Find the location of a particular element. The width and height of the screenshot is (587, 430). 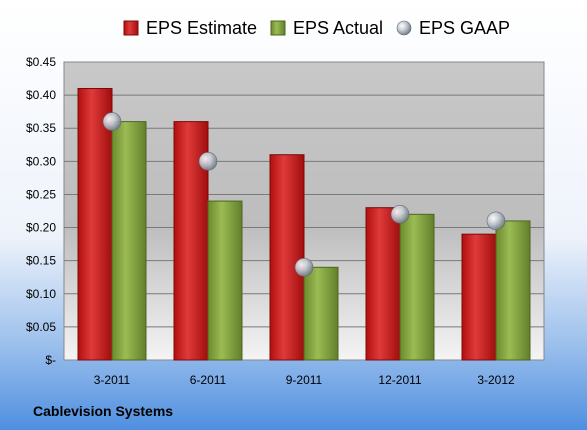

company-name: Cablevision Systems is located at coordinates (103, 411).